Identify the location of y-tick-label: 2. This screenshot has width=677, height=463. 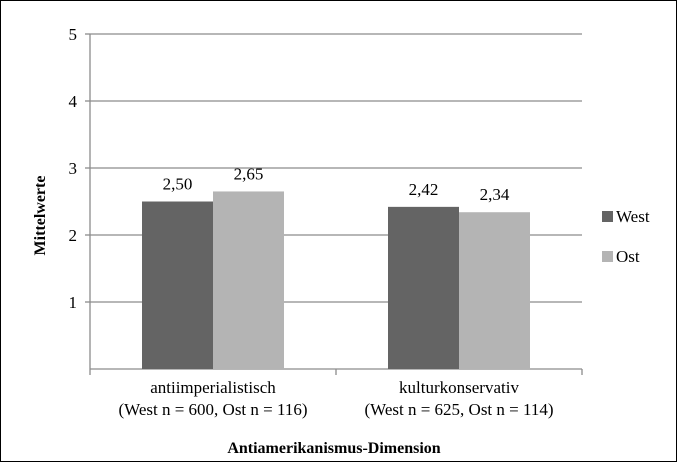
(73, 235).